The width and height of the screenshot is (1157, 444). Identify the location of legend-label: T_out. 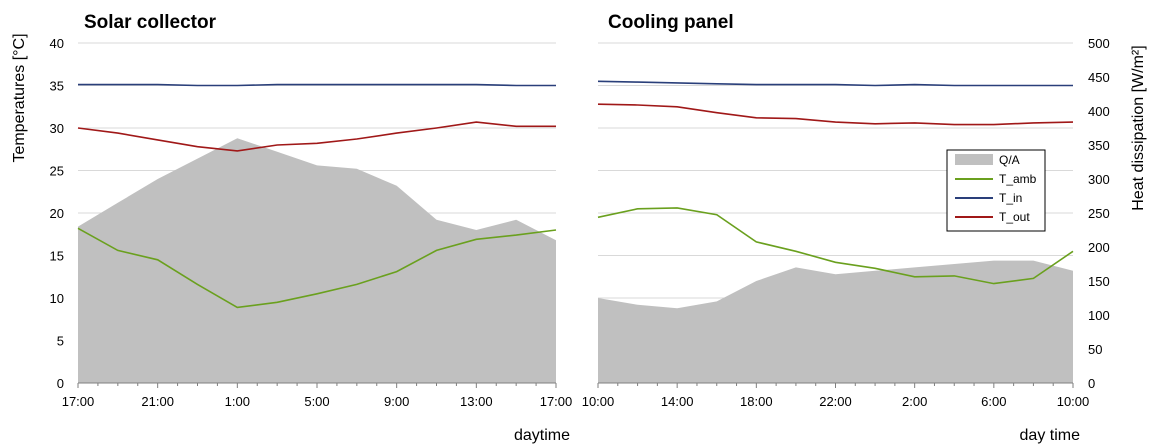
(1014, 217).